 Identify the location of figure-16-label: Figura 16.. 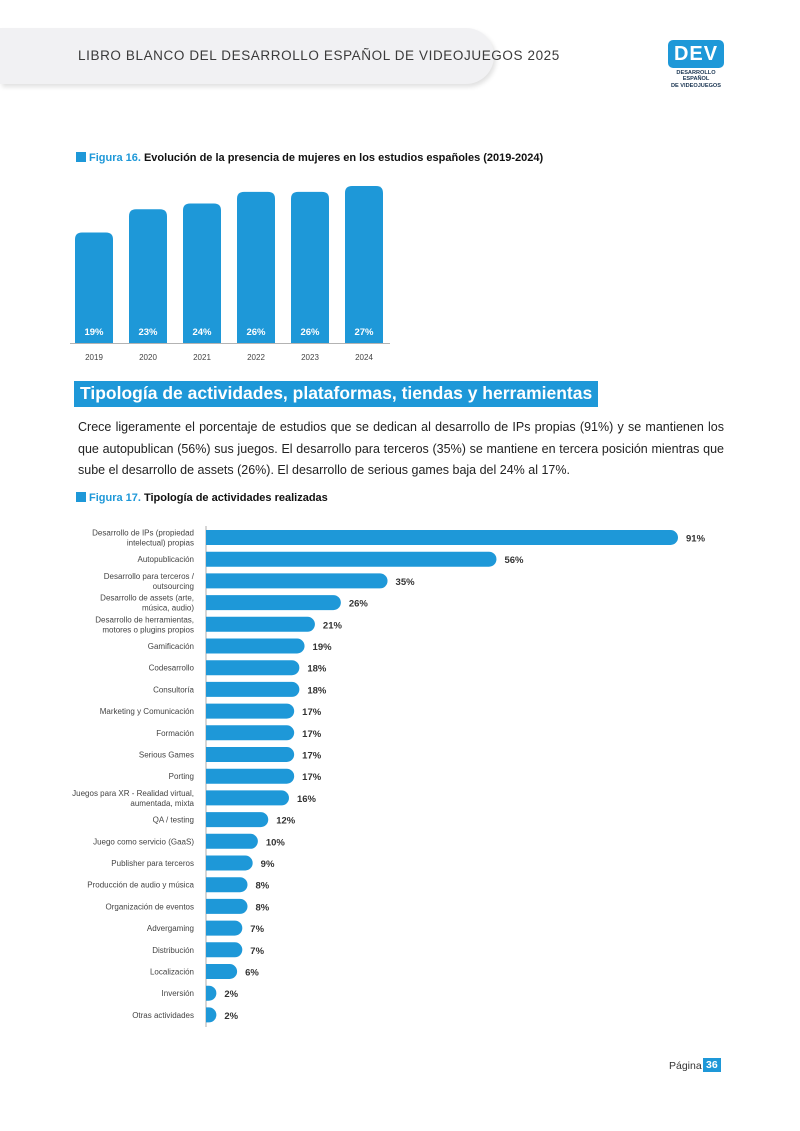
(115, 158).